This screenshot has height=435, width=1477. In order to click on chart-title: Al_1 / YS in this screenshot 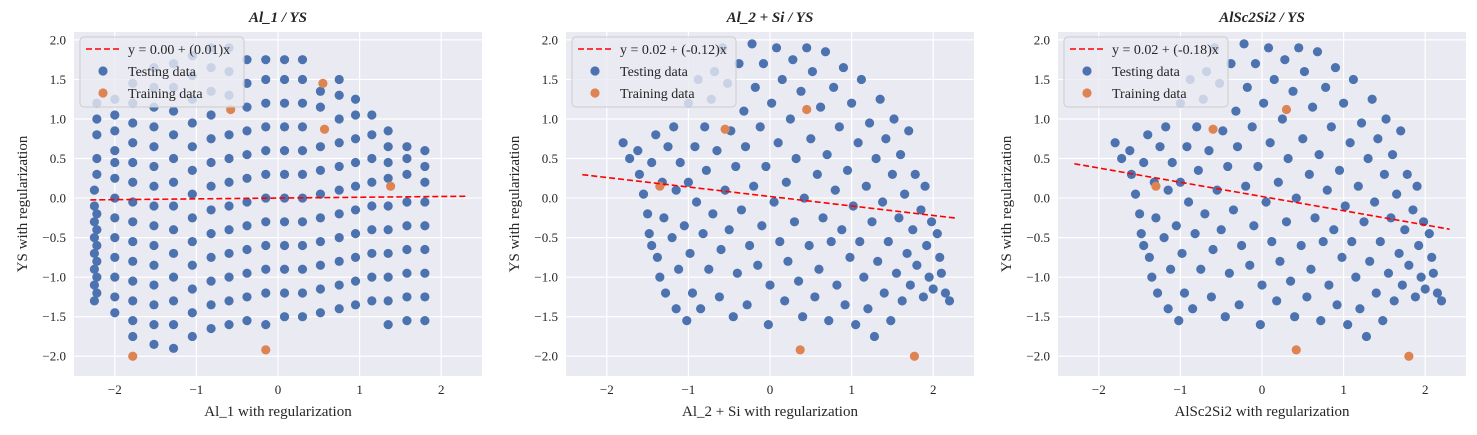, I will do `click(277, 18)`.